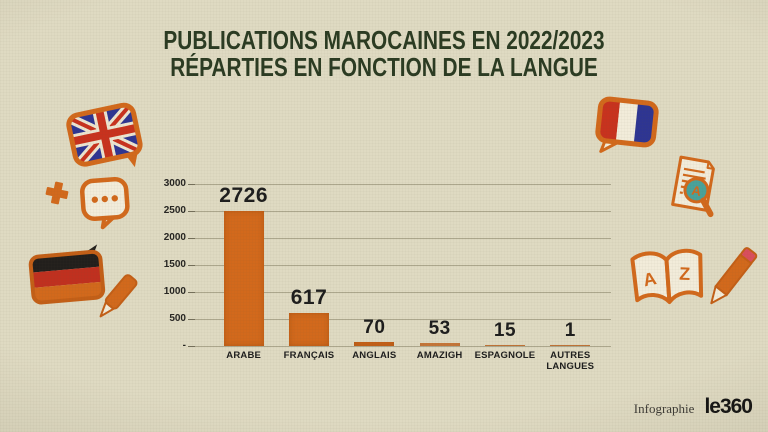  What do you see at coordinates (504, 272) in the screenshot?
I see `bar-column: 15 ESPAGNOLE` at bounding box center [504, 272].